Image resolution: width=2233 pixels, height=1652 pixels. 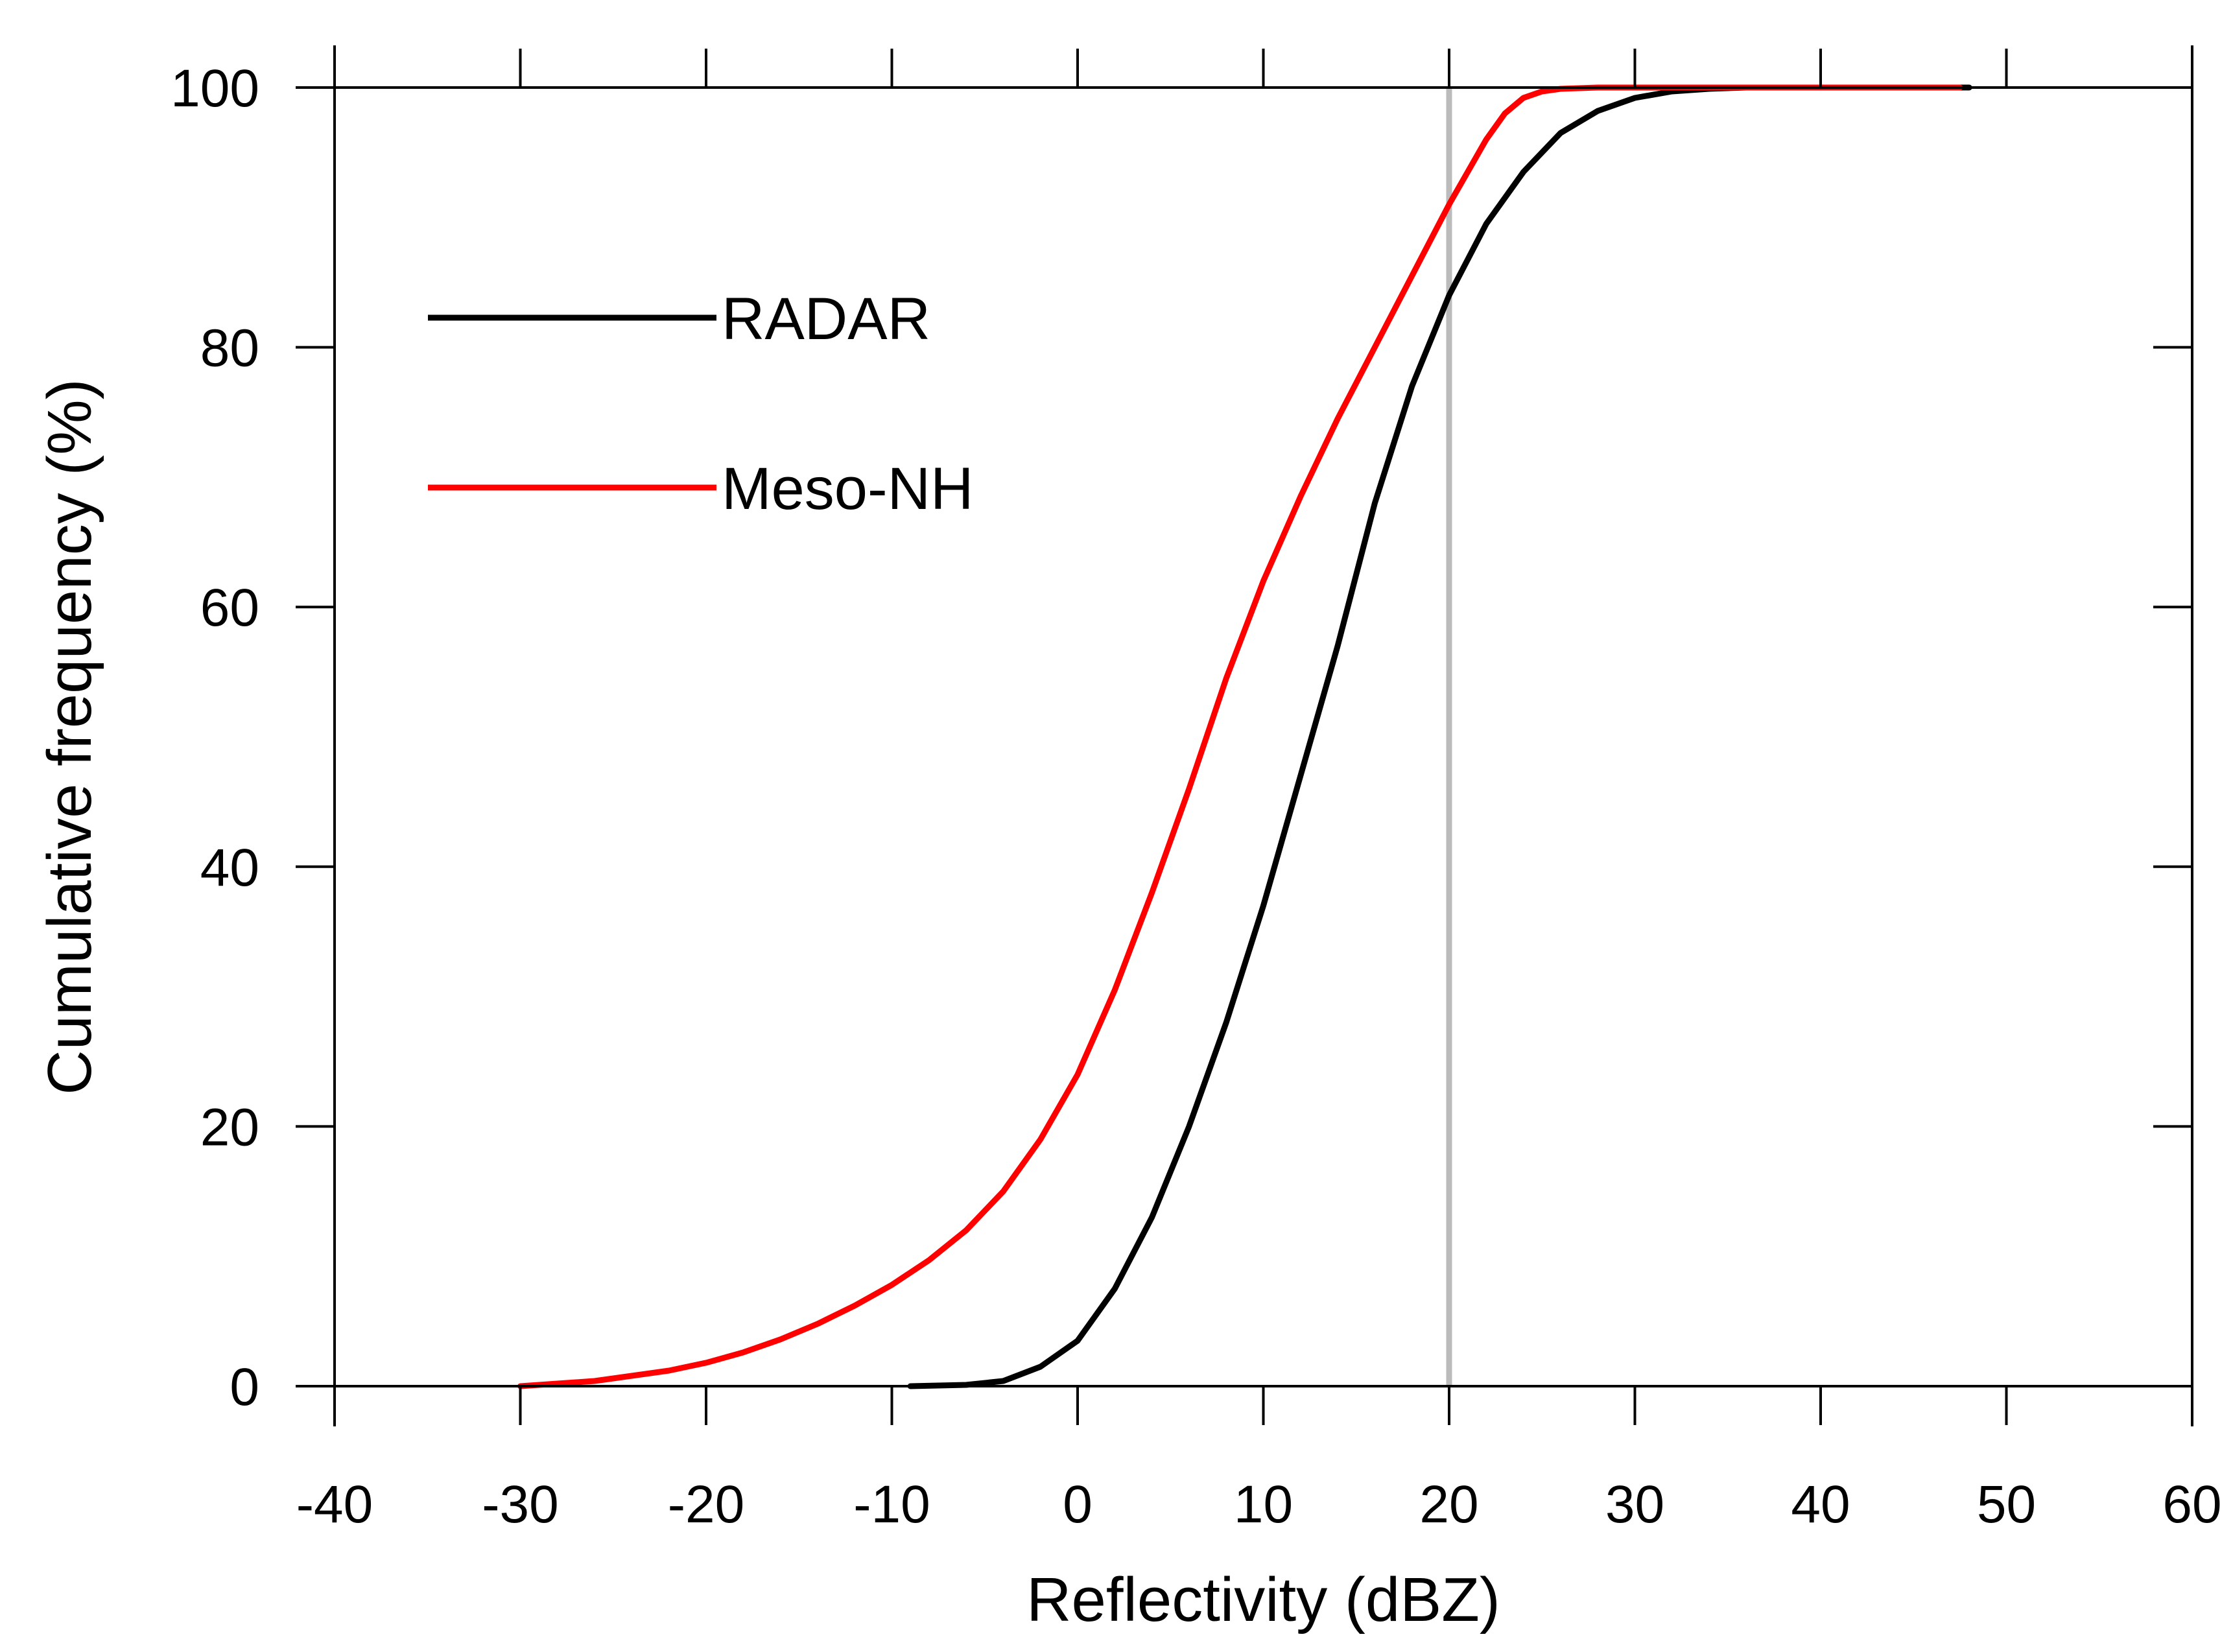 I want to click on y-tick-label: 100, so click(x=215, y=88).